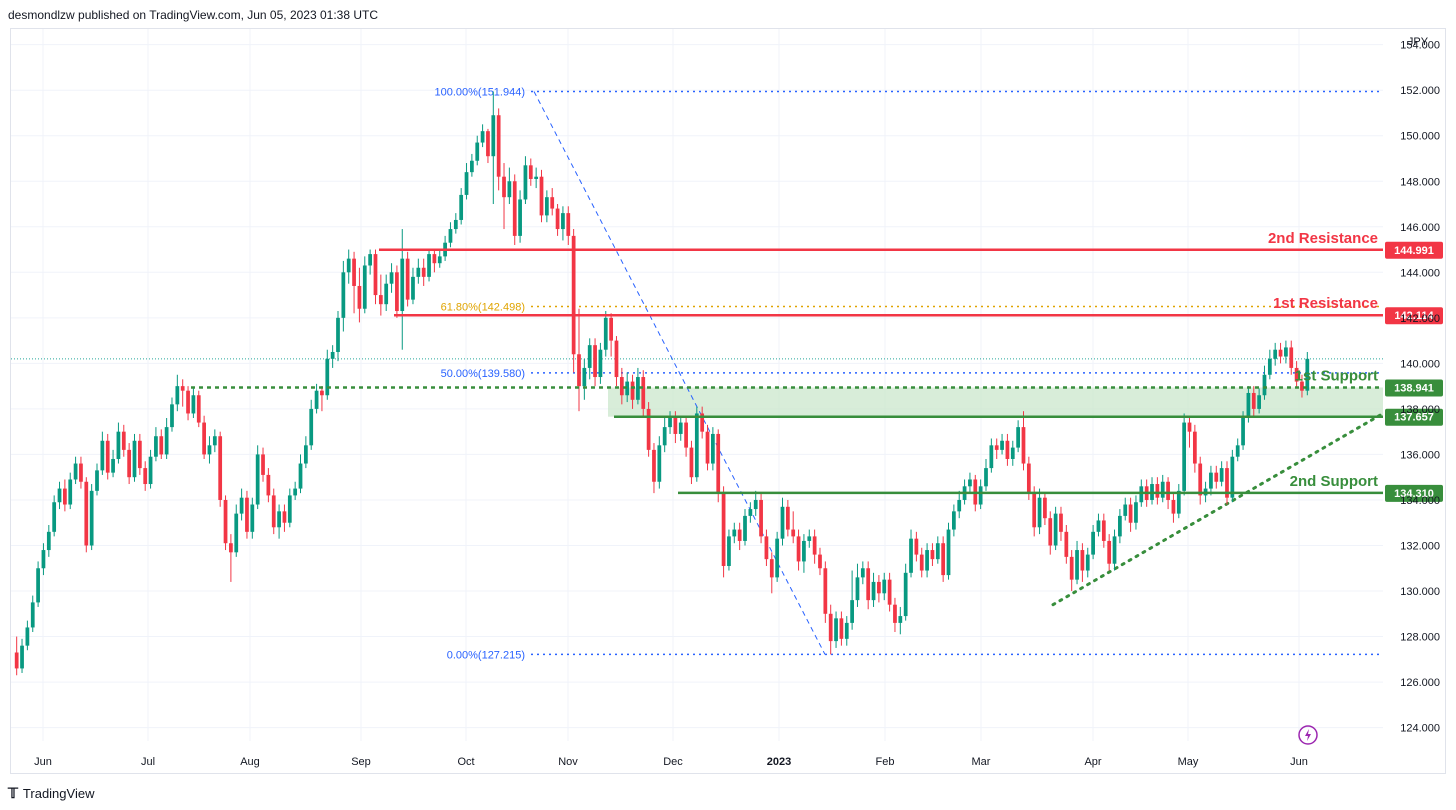  I want to click on x-tick-label: 2023, so click(779, 762).